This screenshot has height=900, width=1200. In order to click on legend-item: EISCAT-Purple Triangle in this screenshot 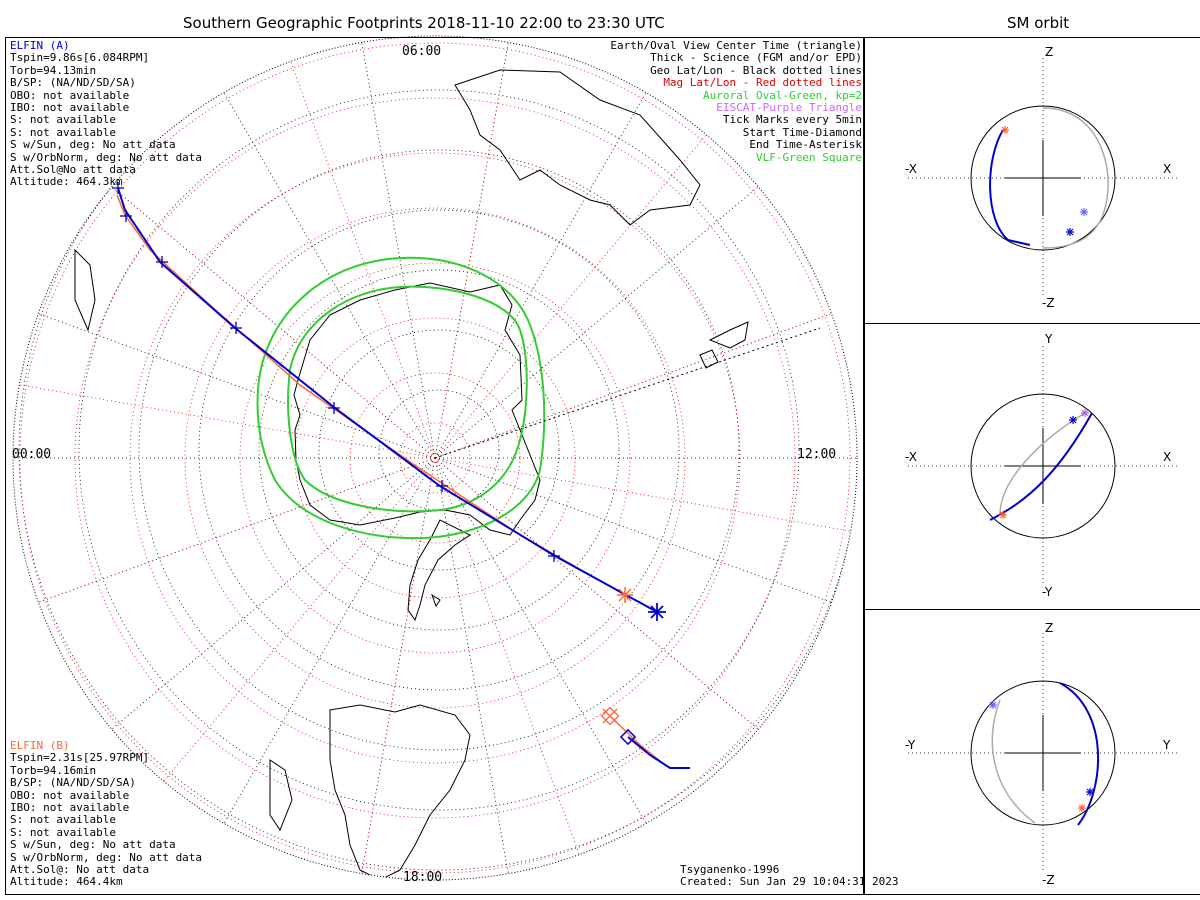, I will do `click(789, 108)`.